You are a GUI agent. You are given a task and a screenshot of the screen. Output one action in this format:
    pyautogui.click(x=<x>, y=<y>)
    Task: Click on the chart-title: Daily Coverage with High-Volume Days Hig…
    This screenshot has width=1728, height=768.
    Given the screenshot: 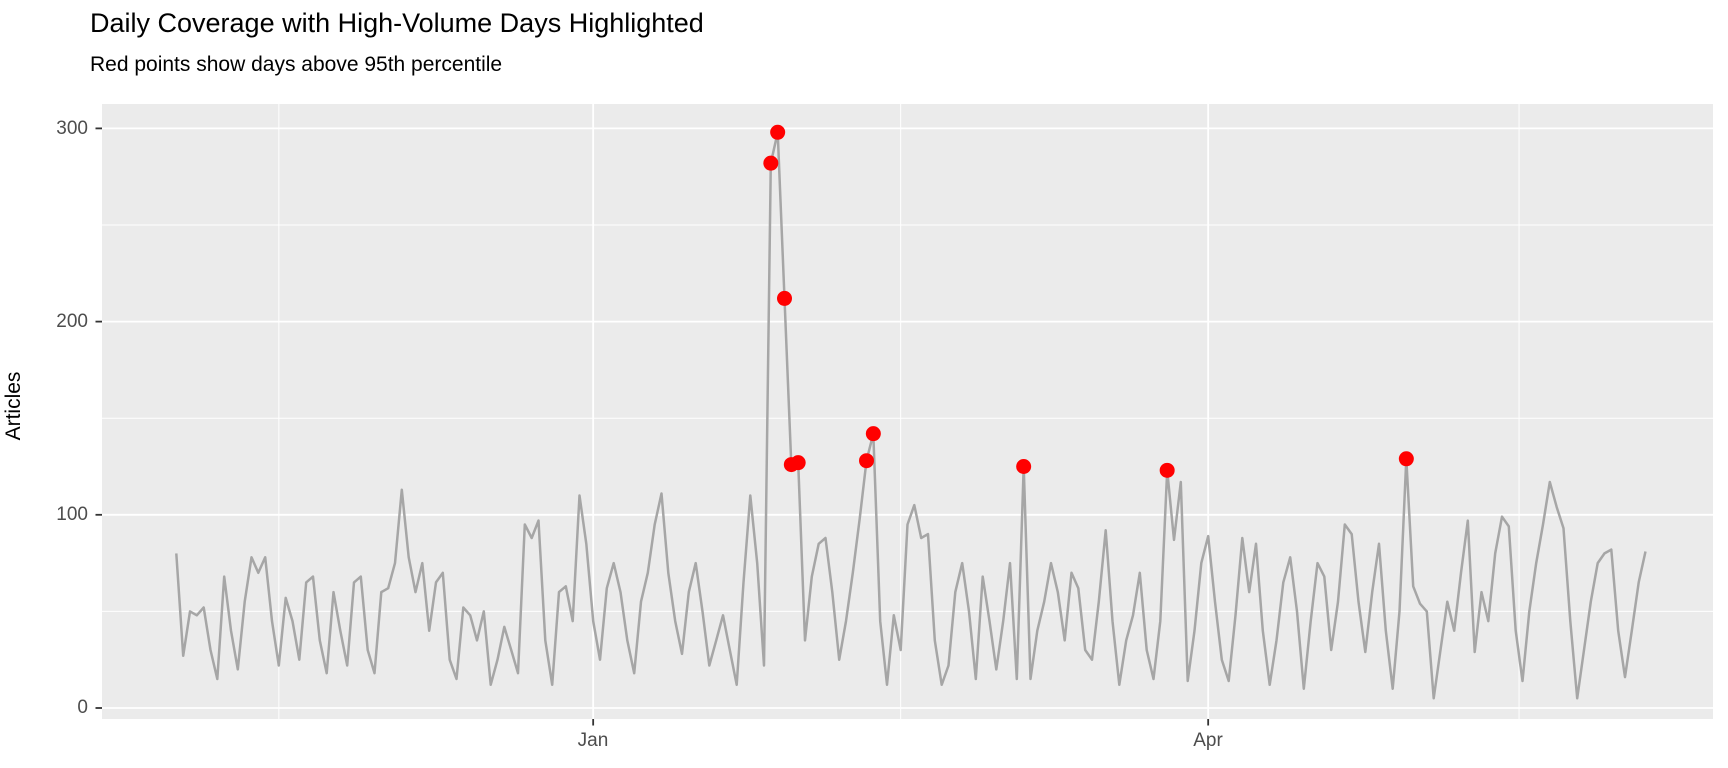 What is the action you would take?
    pyautogui.click(x=397, y=23)
    